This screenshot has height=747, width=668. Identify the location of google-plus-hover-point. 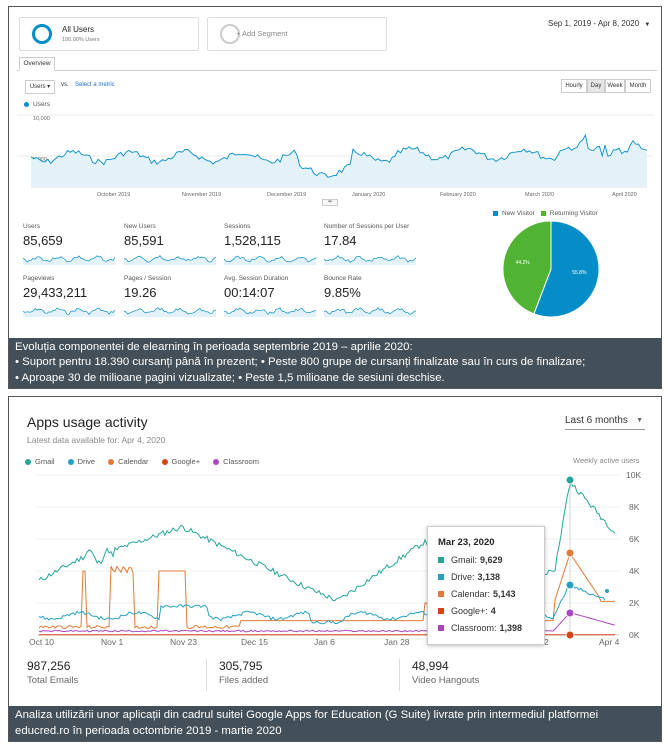
(570, 635).